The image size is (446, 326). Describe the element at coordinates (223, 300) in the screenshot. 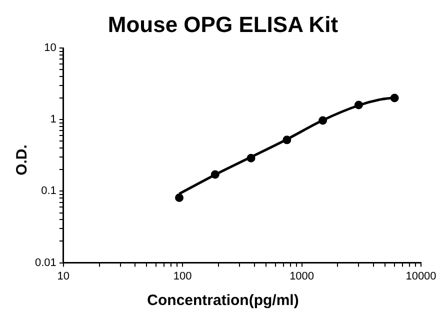

I see `x-axis-title: Concentration(pg/ml)` at that location.